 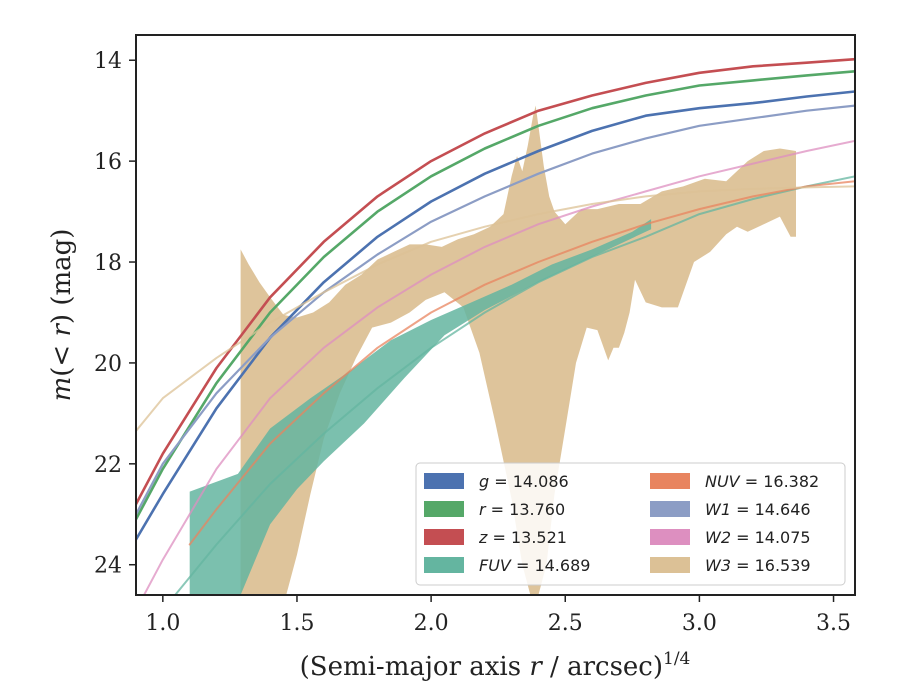 I want to click on legend-swatch-nuv, so click(x=670, y=481).